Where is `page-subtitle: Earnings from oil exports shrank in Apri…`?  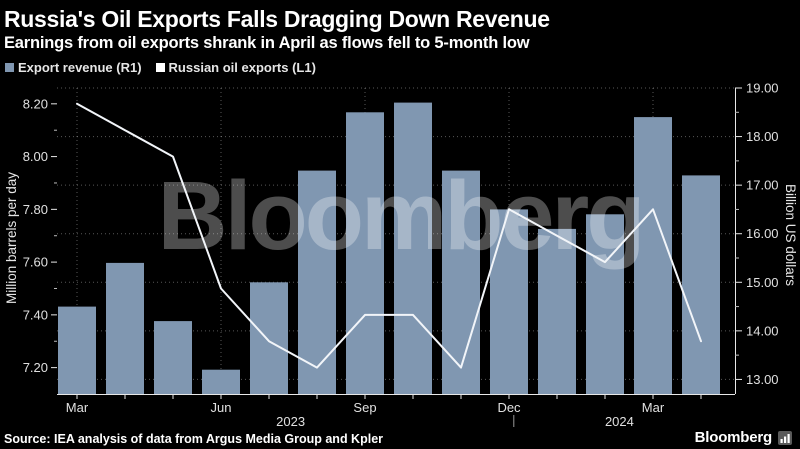 page-subtitle: Earnings from oil exports shrank in Apri… is located at coordinates (267, 43).